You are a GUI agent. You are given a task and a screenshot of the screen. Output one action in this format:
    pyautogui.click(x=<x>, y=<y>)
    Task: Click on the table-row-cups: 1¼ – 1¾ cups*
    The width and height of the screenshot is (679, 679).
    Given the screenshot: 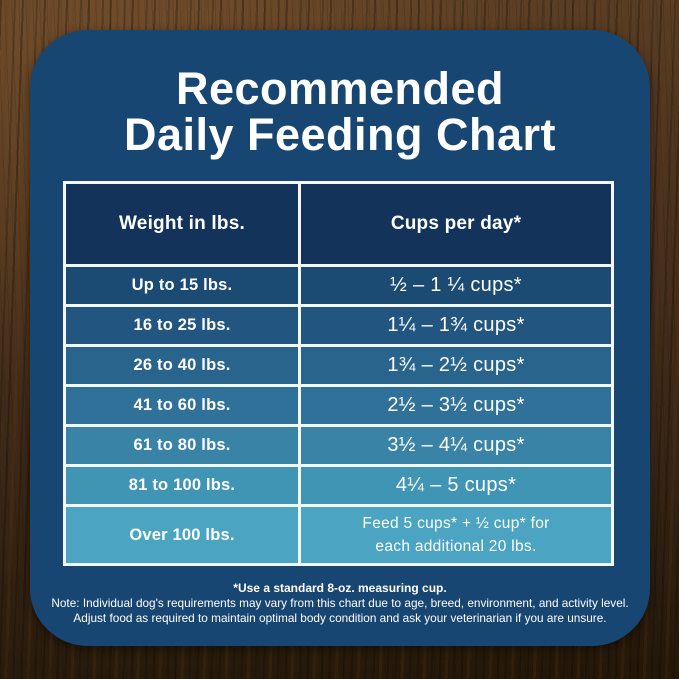 What is the action you would take?
    pyautogui.click(x=456, y=325)
    